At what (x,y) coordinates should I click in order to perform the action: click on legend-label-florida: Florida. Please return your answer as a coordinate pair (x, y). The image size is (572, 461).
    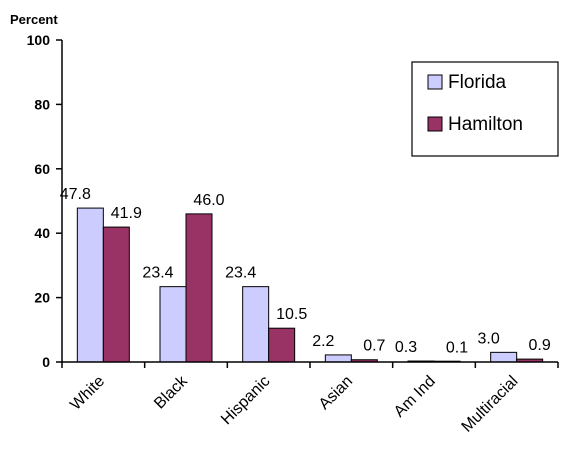
    Looking at the image, I should click on (477, 82).